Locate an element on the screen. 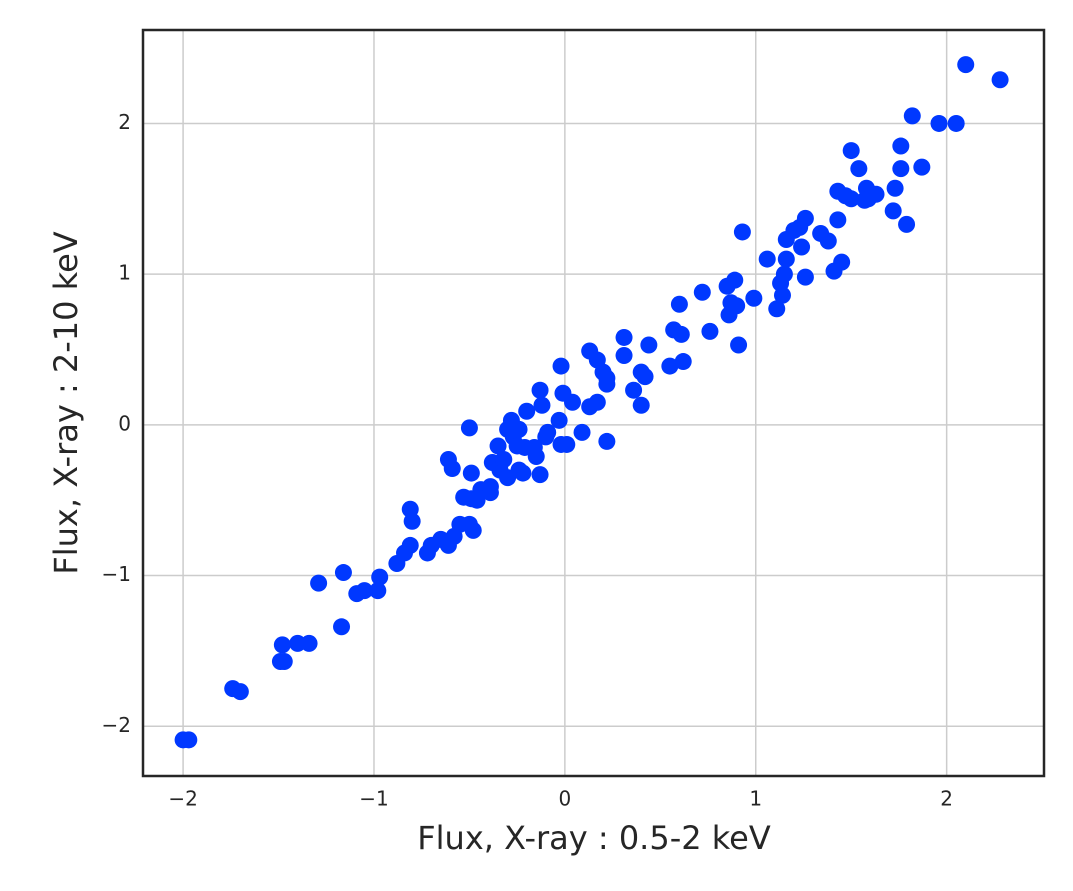 The image size is (1073, 891). x-tick-label: 2 is located at coordinates (946, 799).